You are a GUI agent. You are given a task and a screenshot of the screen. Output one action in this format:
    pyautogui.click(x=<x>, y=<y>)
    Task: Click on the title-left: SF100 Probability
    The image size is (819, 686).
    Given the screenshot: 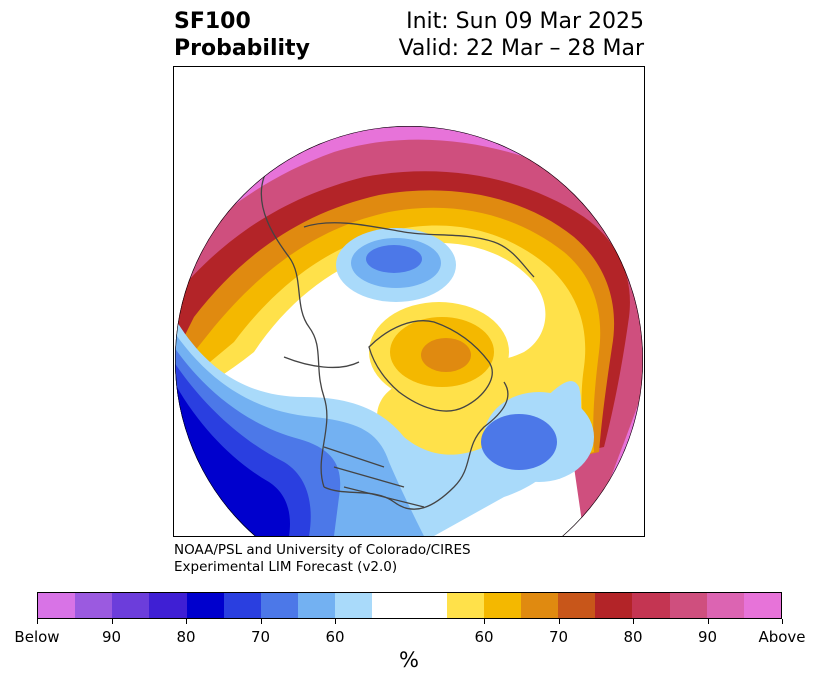 What is the action you would take?
    pyautogui.click(x=242, y=35)
    